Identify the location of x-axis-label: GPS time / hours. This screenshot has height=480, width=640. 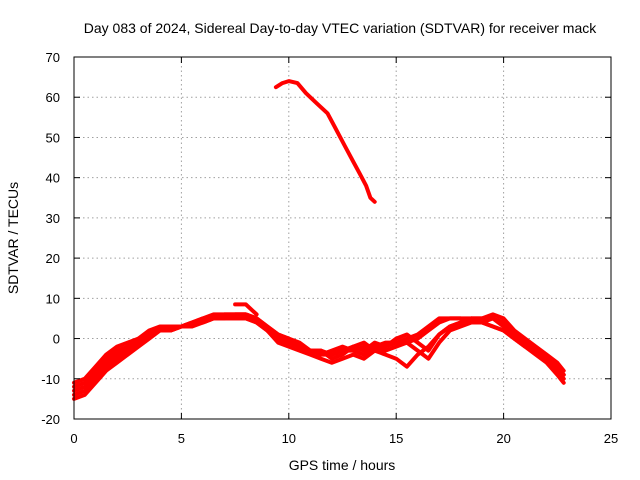
(342, 465).